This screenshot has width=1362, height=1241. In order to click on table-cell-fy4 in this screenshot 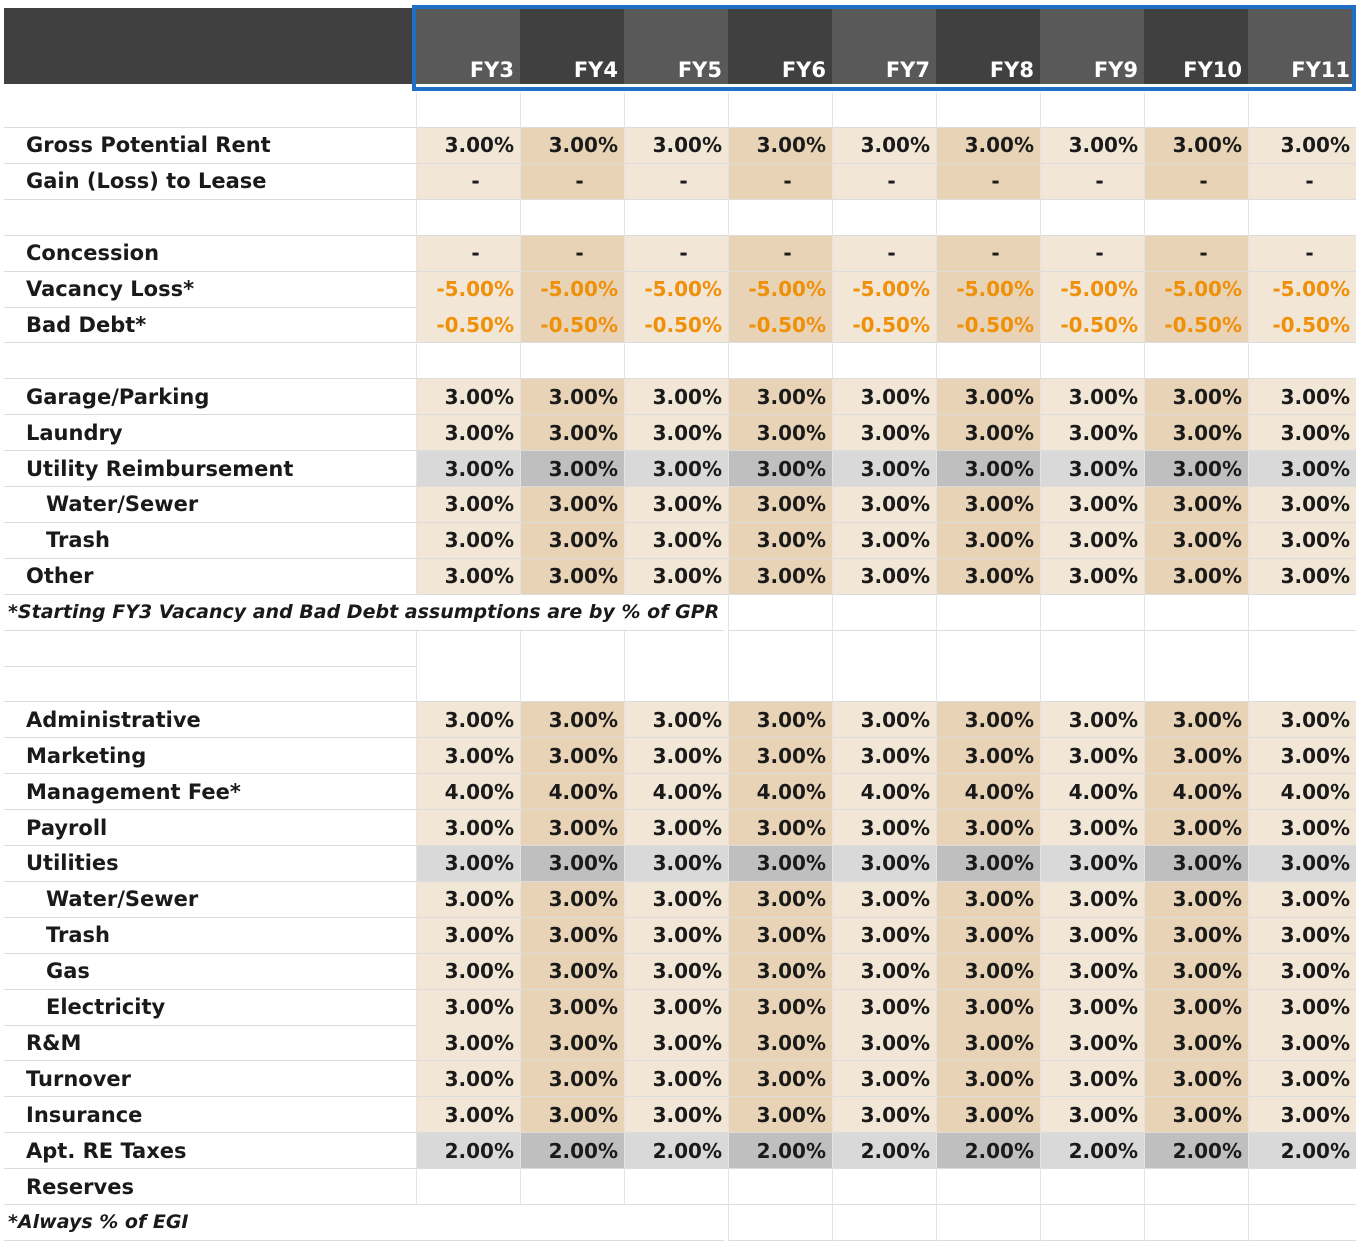, I will do `click(572, 1187)`.